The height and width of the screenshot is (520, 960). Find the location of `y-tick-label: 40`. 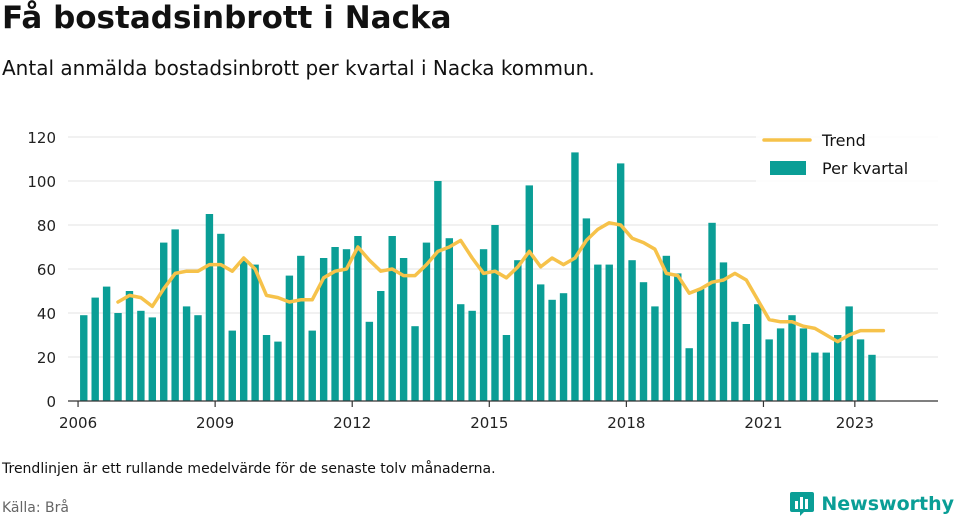

y-tick-label: 40 is located at coordinates (46, 314).